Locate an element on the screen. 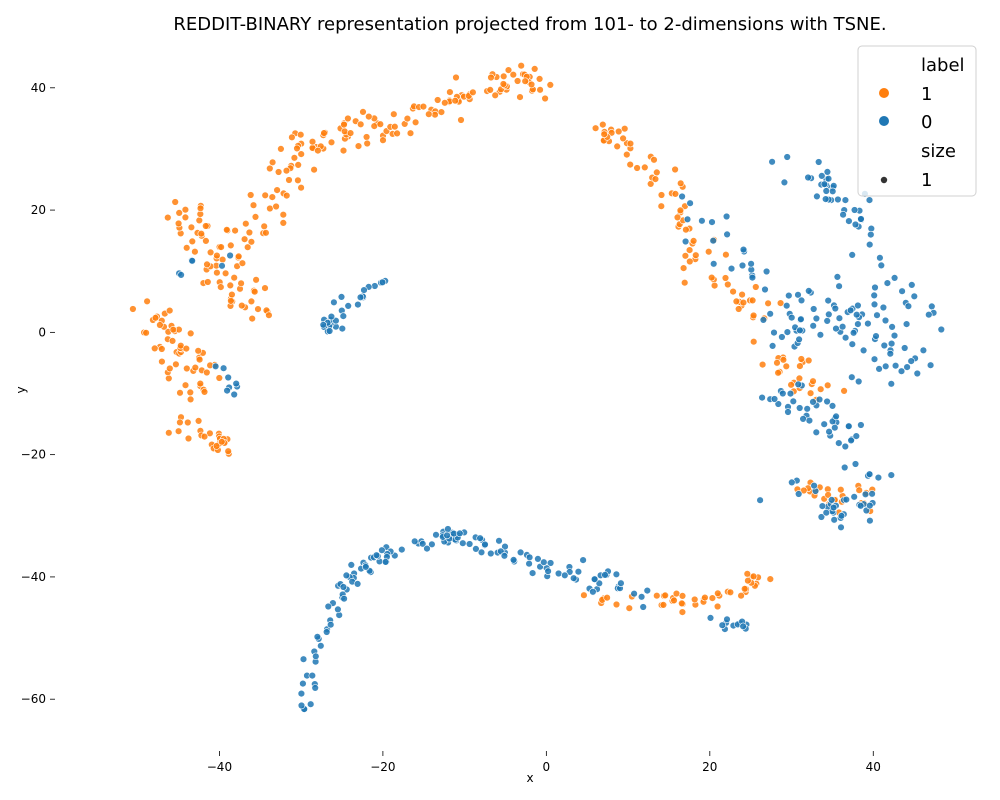 The image size is (1000, 800). y-tick-label: −60 is located at coordinates (33, 699).